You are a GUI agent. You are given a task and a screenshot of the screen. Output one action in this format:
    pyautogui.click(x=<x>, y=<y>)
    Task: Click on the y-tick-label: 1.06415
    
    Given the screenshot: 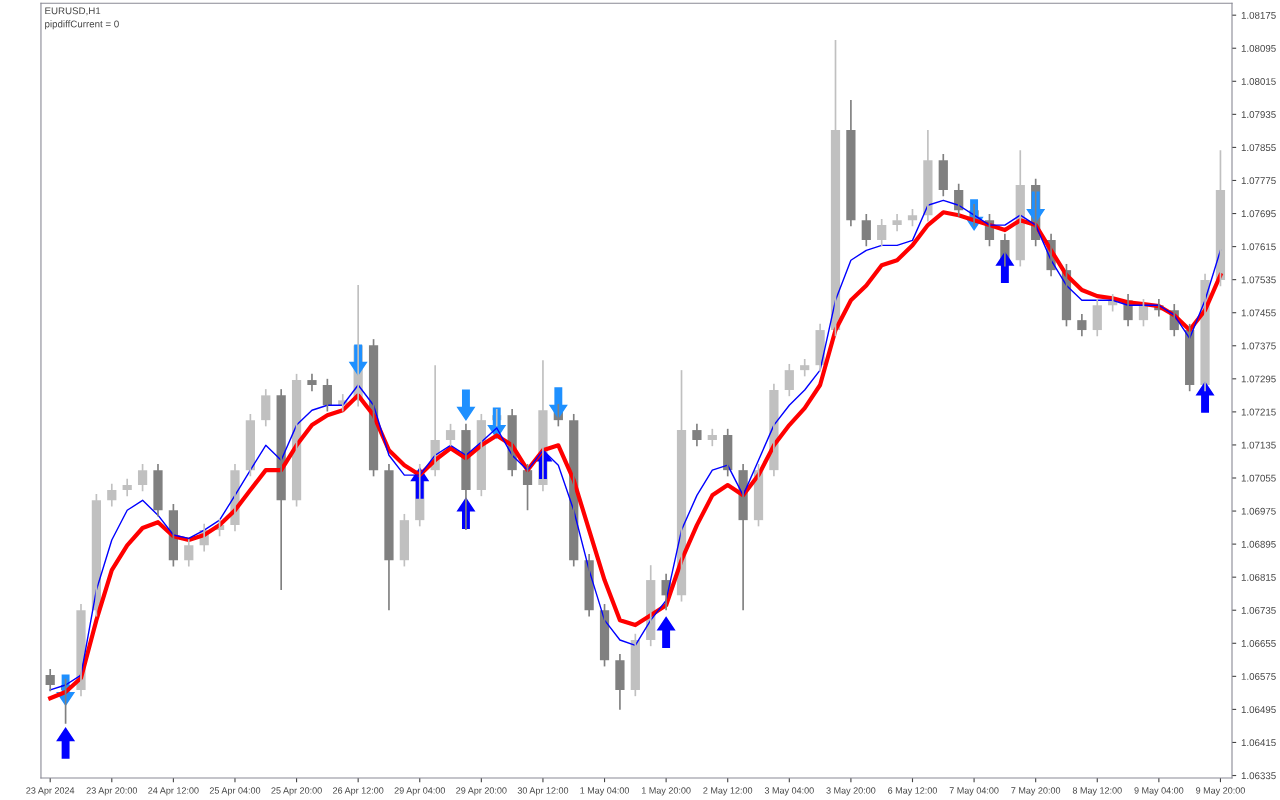 What is the action you would take?
    pyautogui.click(x=1258, y=743)
    